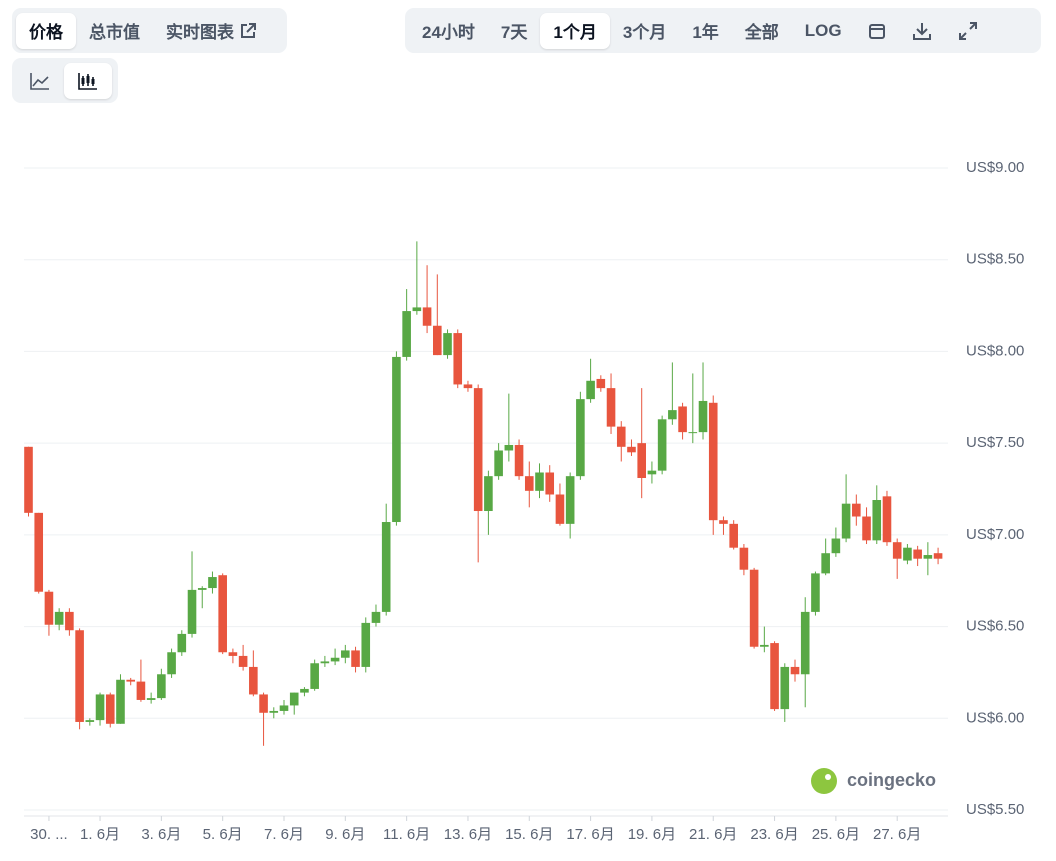 The height and width of the screenshot is (861, 1056). What do you see at coordinates (161, 834) in the screenshot?
I see `x-tick-label: 3. 6月` at bounding box center [161, 834].